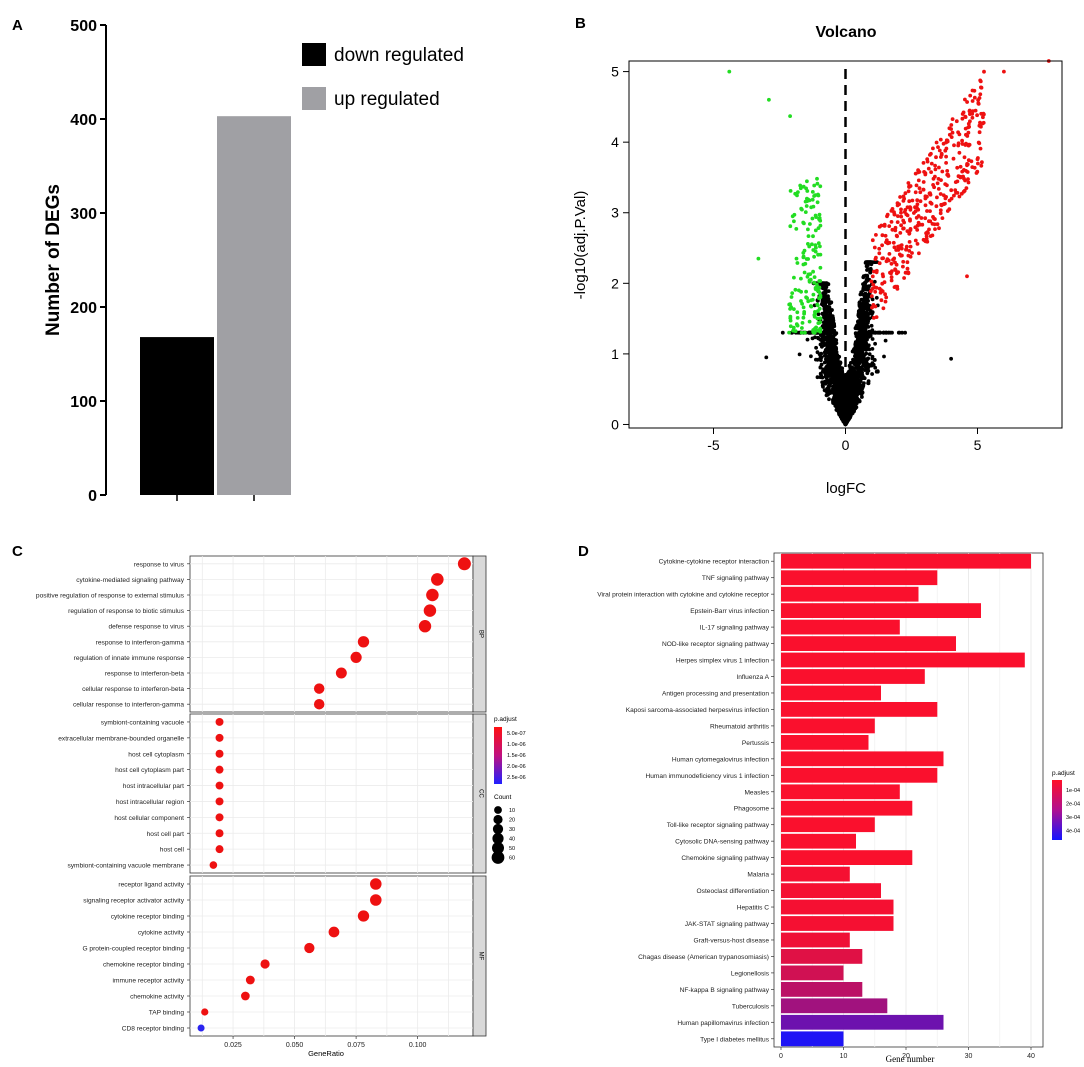  I want to click on c-dot-cellular-response-to-interferon-beta, so click(319, 688).